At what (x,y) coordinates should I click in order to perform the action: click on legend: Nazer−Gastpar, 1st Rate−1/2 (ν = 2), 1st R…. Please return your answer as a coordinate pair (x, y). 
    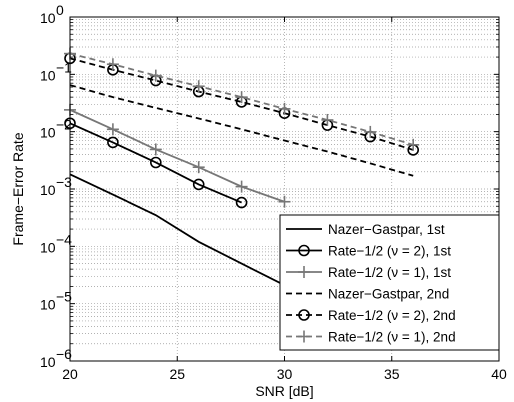
    Looking at the image, I should click on (389, 282).